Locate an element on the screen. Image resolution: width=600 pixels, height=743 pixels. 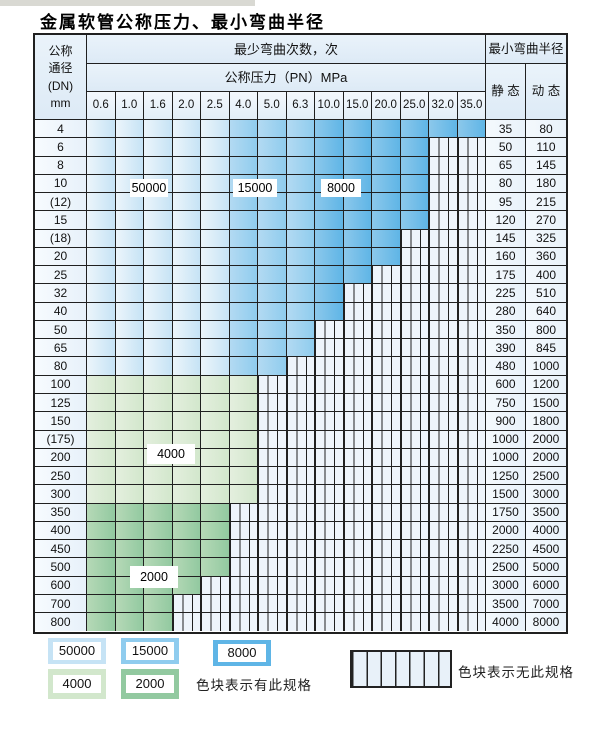
dynamic-radius-cell: 800 is located at coordinates (546, 330).